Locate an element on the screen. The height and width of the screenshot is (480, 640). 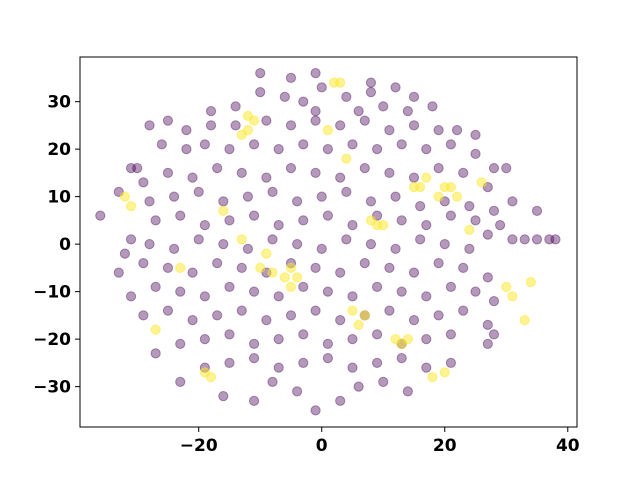
y-tick-label: 20 is located at coordinates (59, 150).